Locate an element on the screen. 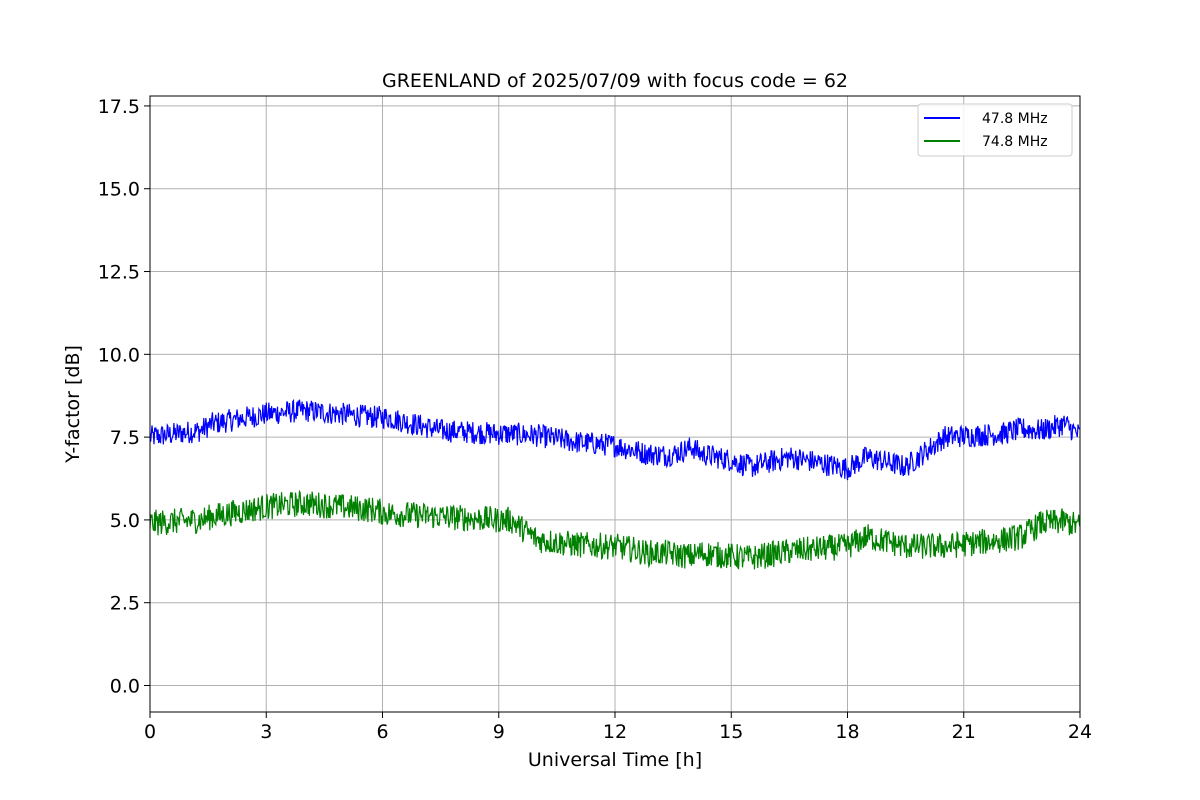 This screenshot has width=1200, height=800. x-tick-label: 24 is located at coordinates (1080, 732).